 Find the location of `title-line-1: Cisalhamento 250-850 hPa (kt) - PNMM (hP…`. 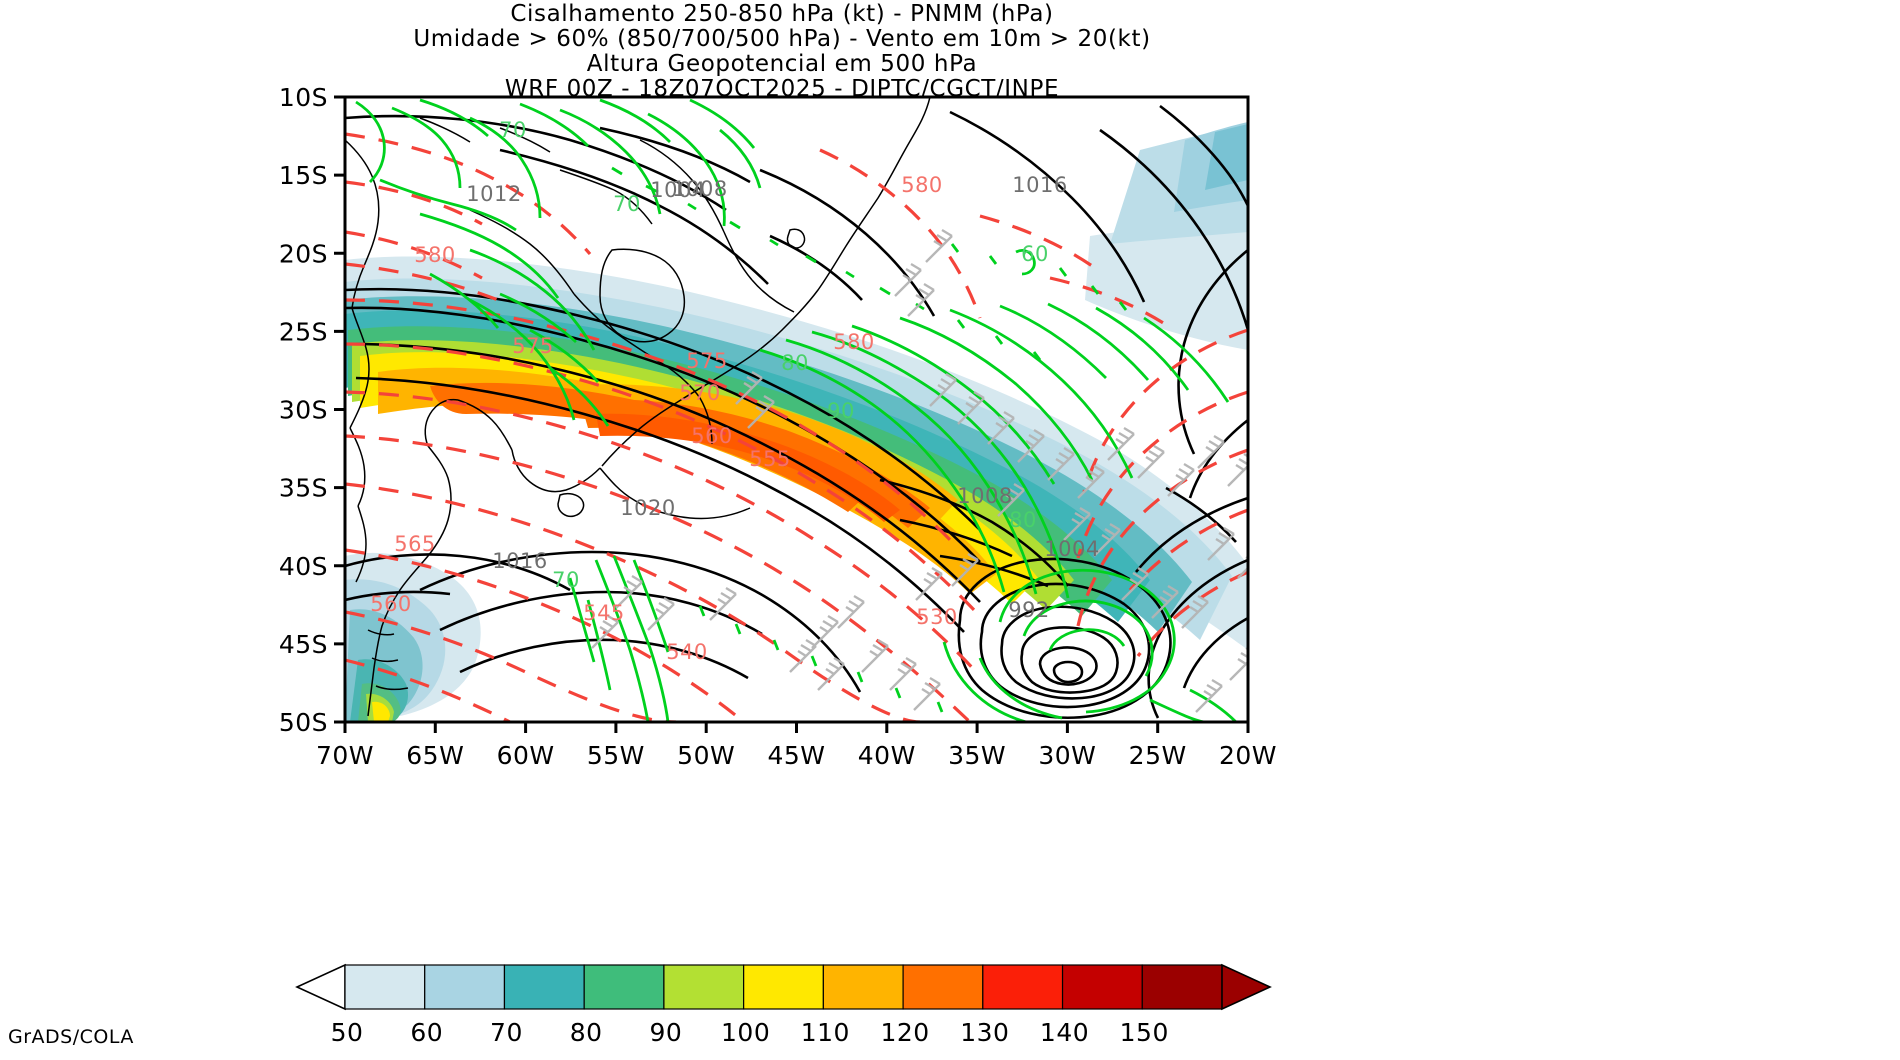

title-line-1: Cisalhamento 250-850 hPa (kt) - PNMM (hP… is located at coordinates (782, 14).